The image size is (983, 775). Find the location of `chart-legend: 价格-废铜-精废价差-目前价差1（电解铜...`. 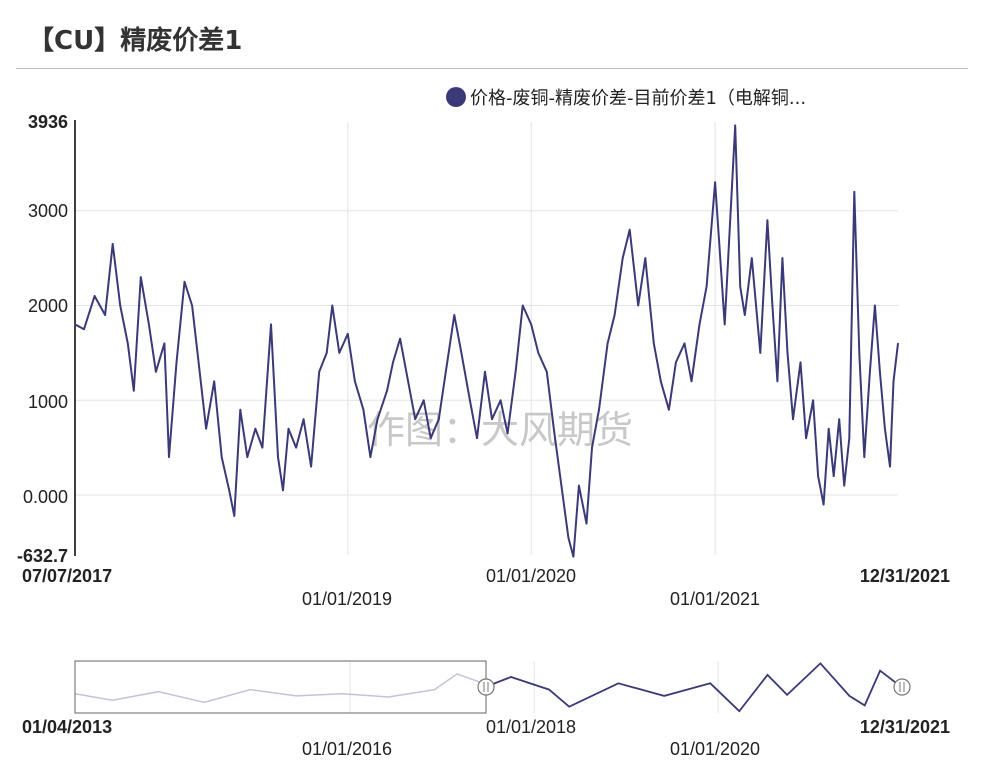

chart-legend: 价格-废铜-精废价差-目前价差1（电解铜... is located at coordinates (626, 97).